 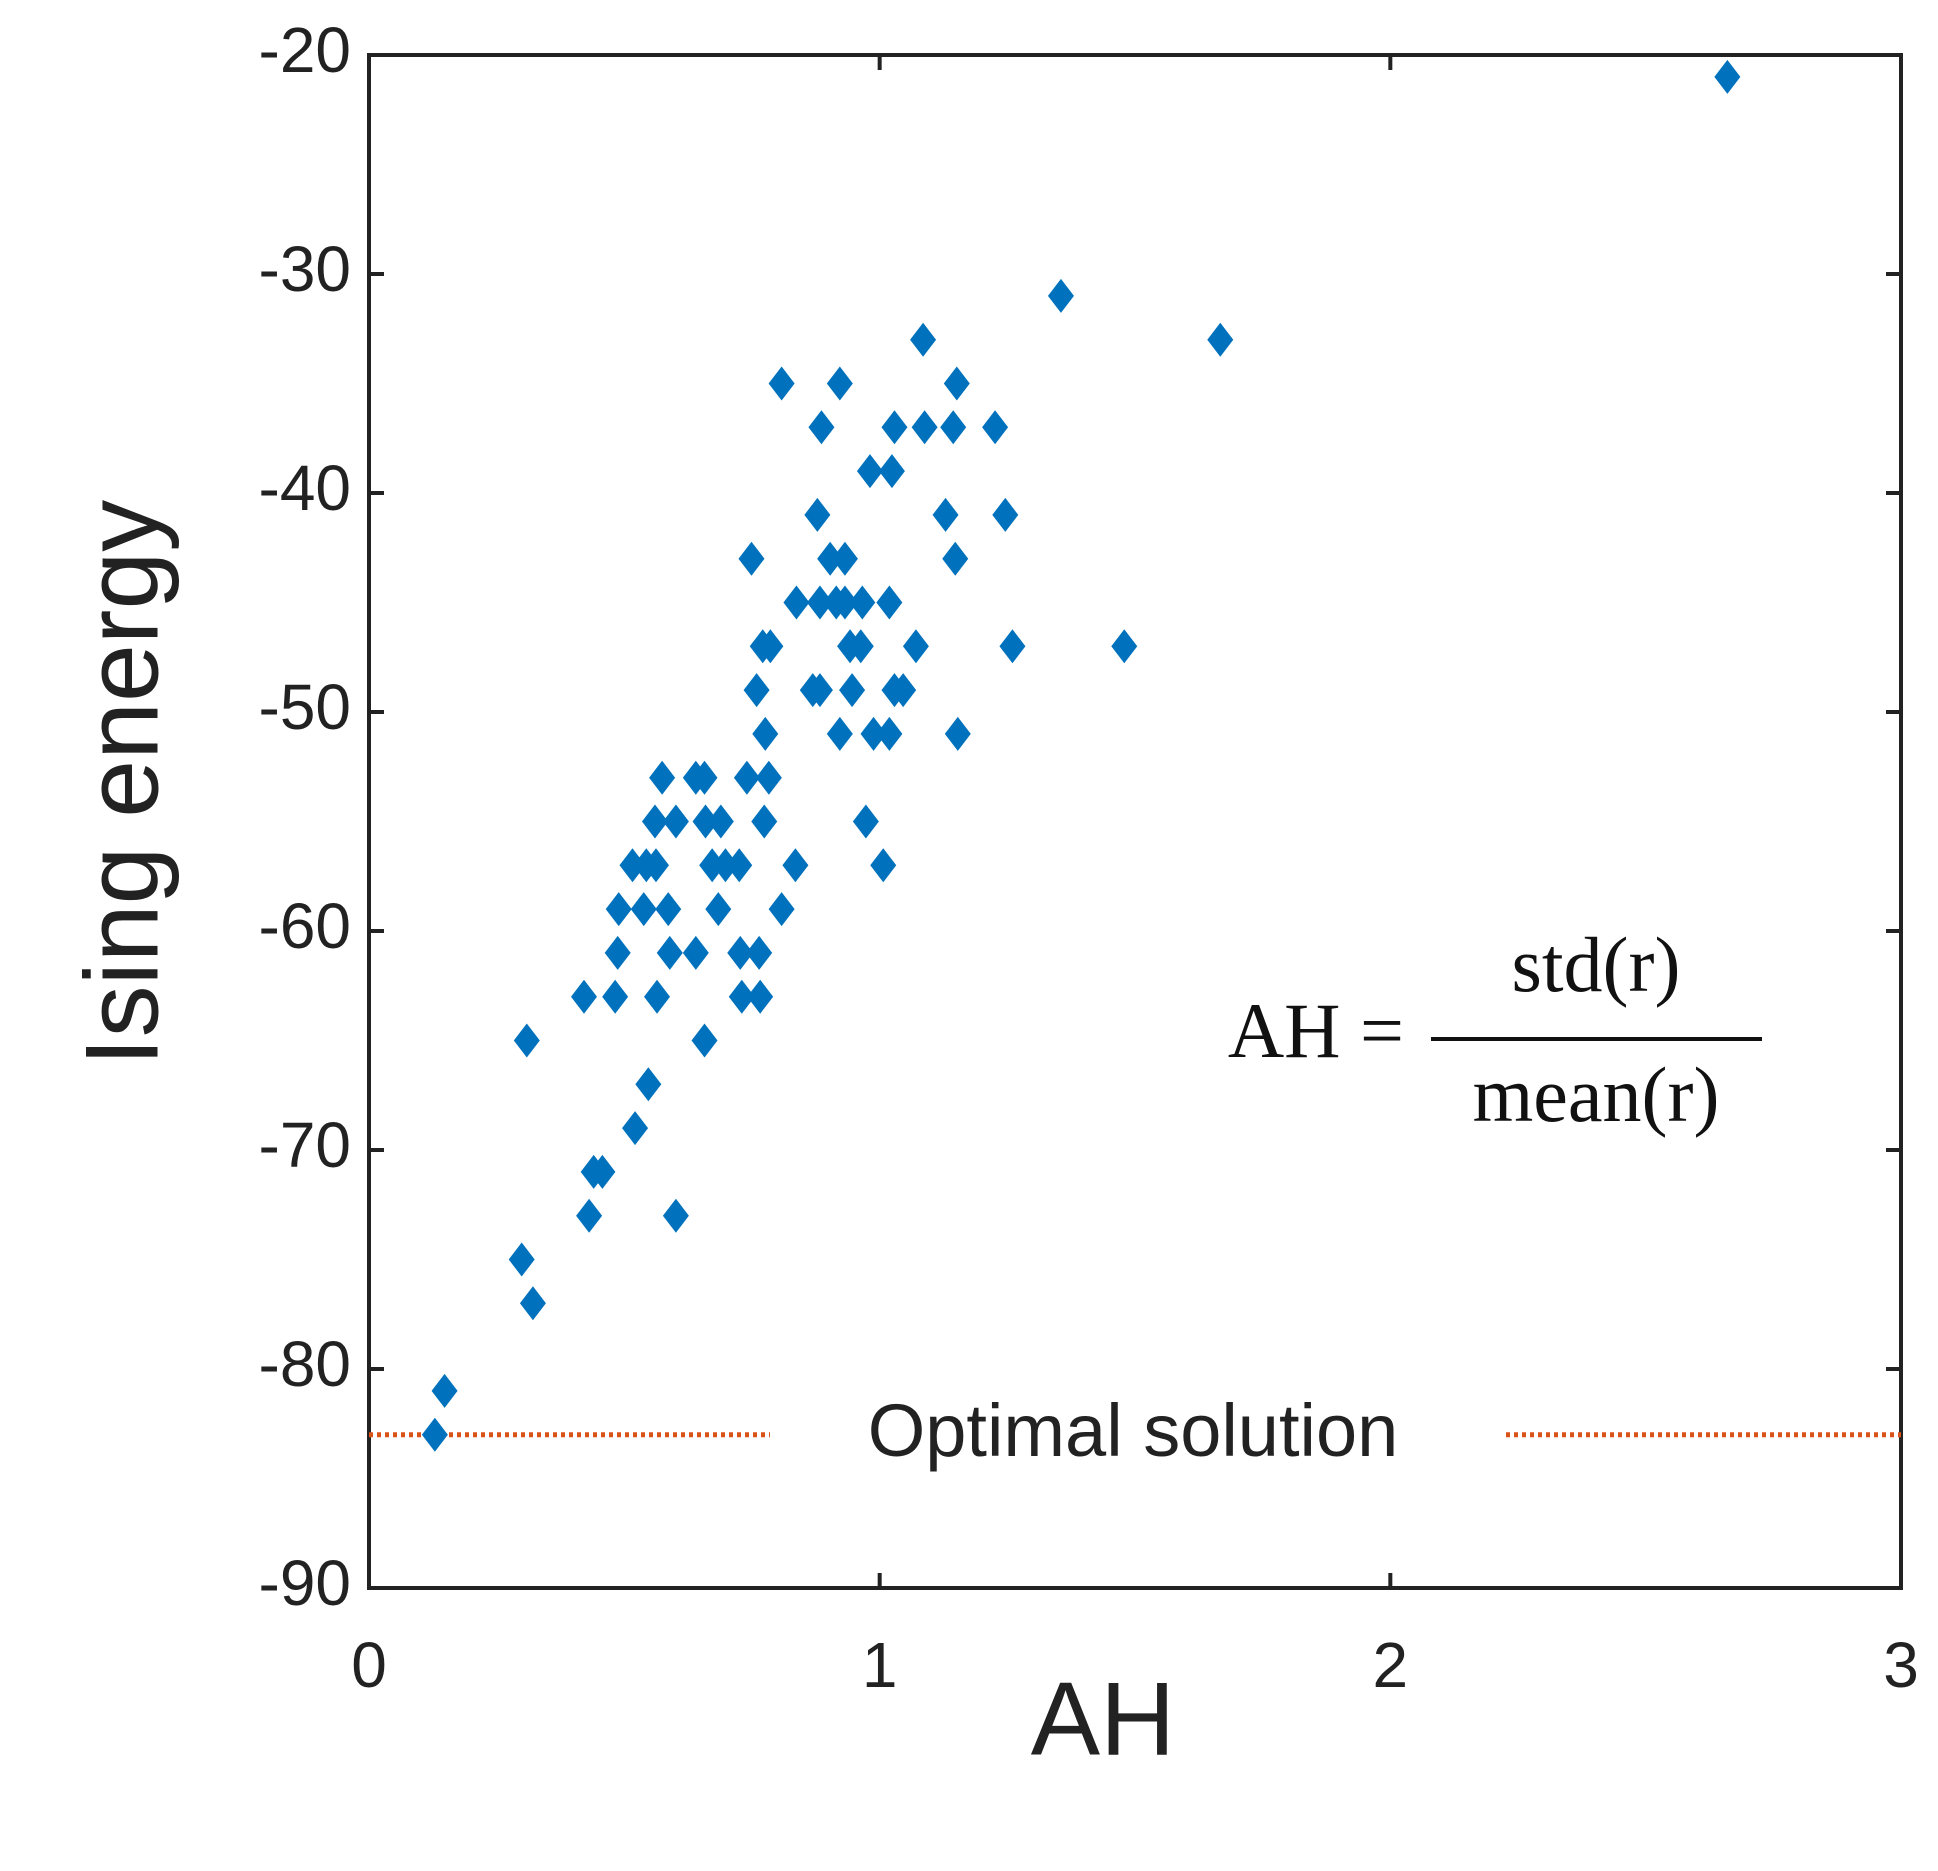 What do you see at coordinates (305, 926) in the screenshot?
I see `y-tick-label: -60` at bounding box center [305, 926].